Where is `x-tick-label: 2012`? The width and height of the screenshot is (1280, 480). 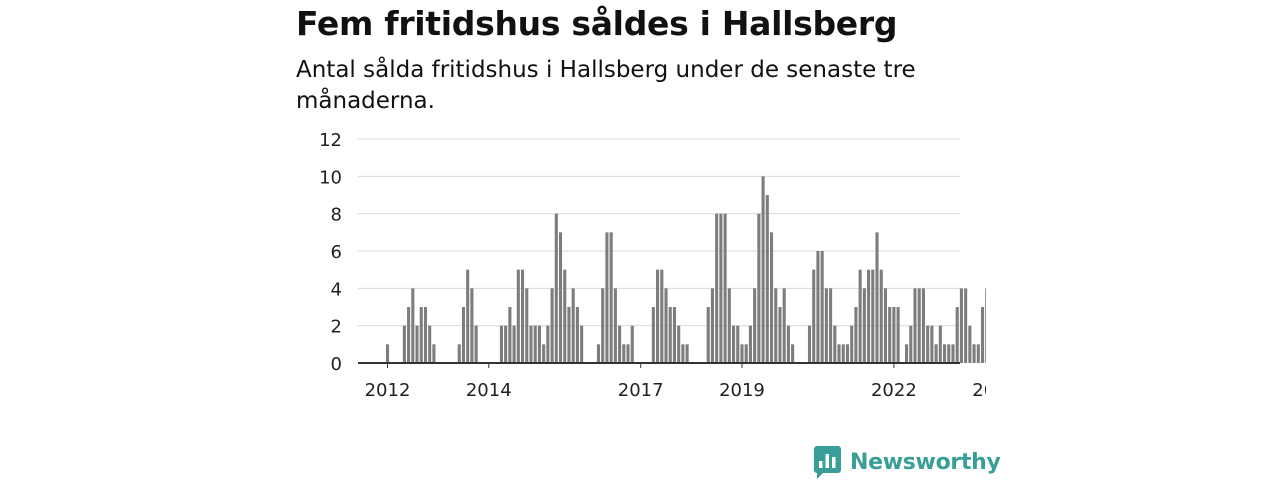
x-tick-label: 2012 is located at coordinates (388, 390).